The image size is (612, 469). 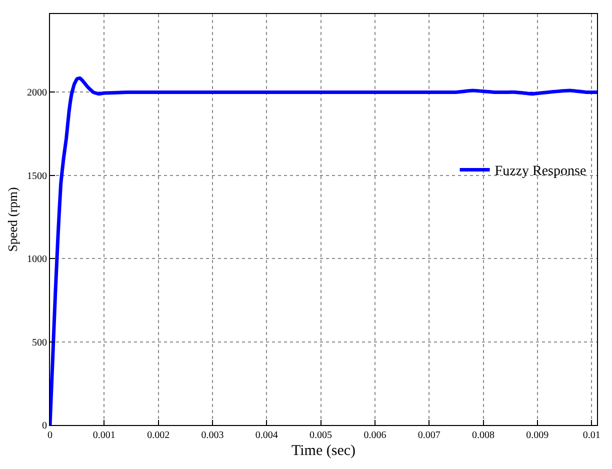 What do you see at coordinates (266, 435) in the screenshot?
I see `x-tick-label: 0.004` at bounding box center [266, 435].